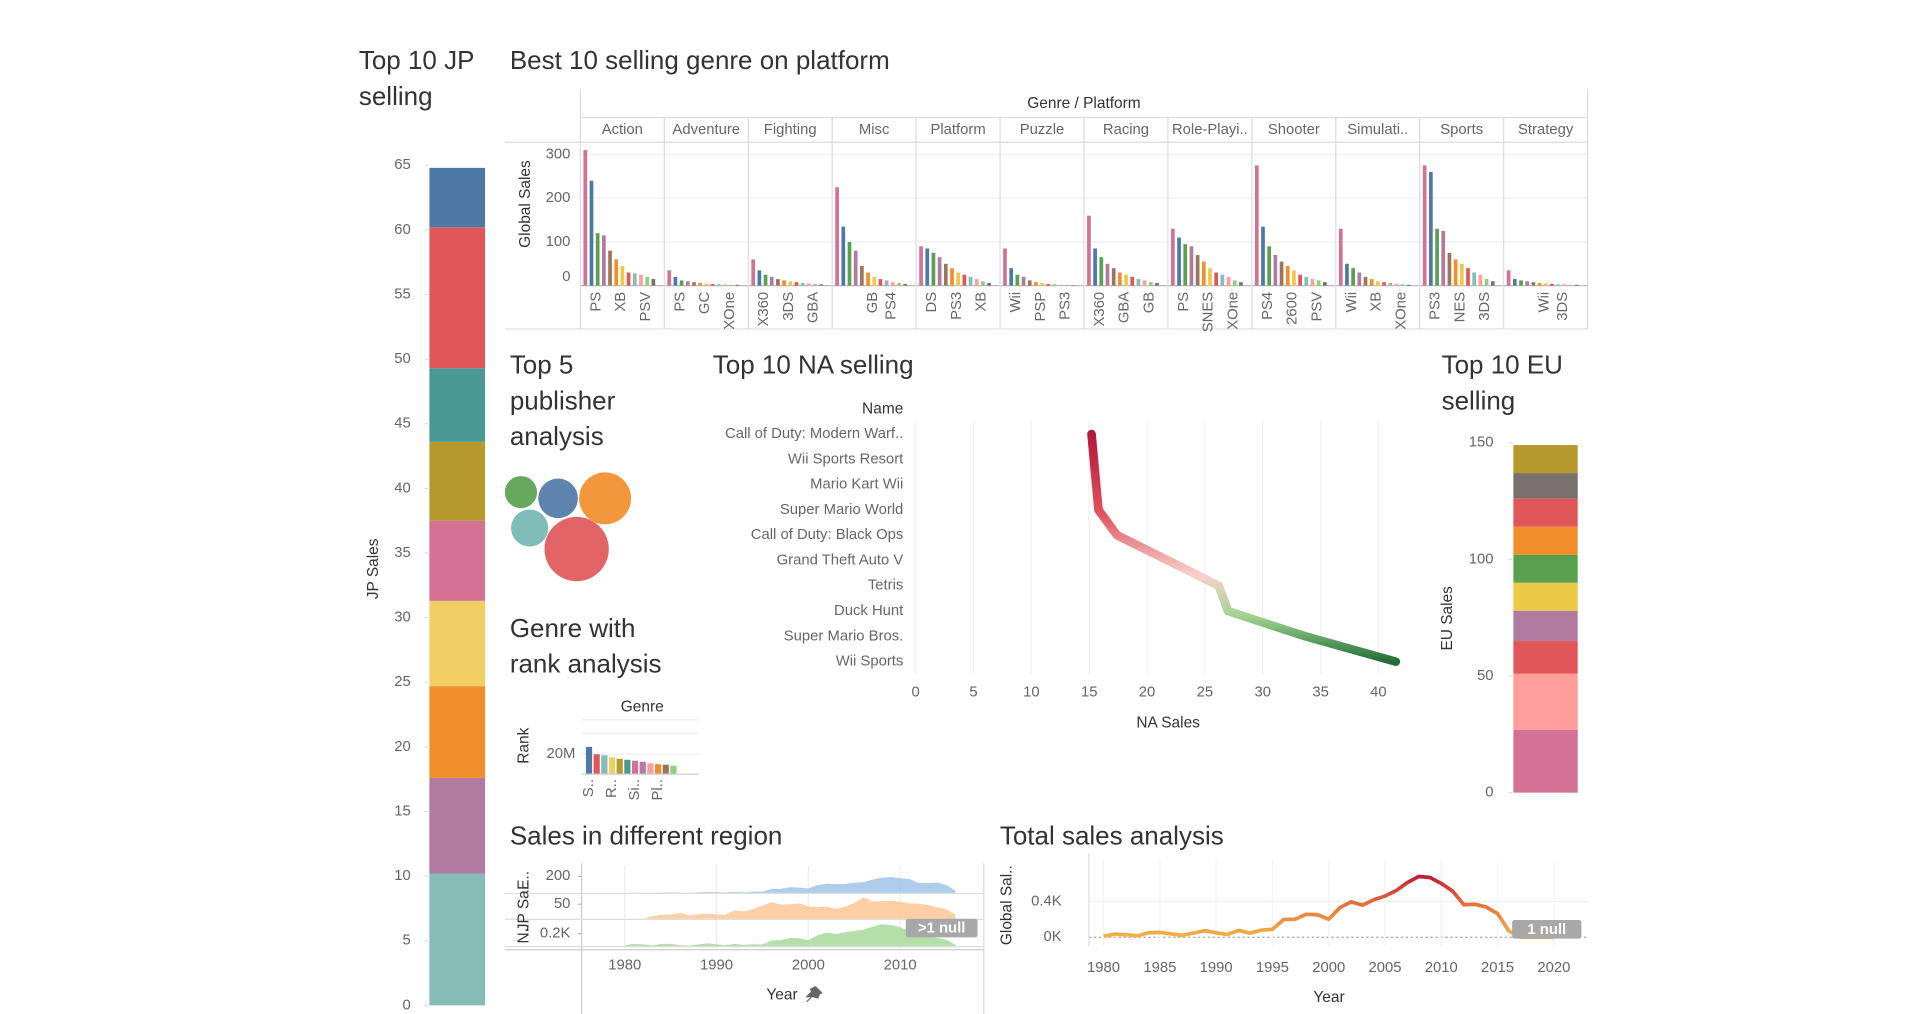 This screenshot has width=1918, height=1014. Describe the element at coordinates (1328, 968) in the screenshot. I see `x-tick-label: 2000` at that location.